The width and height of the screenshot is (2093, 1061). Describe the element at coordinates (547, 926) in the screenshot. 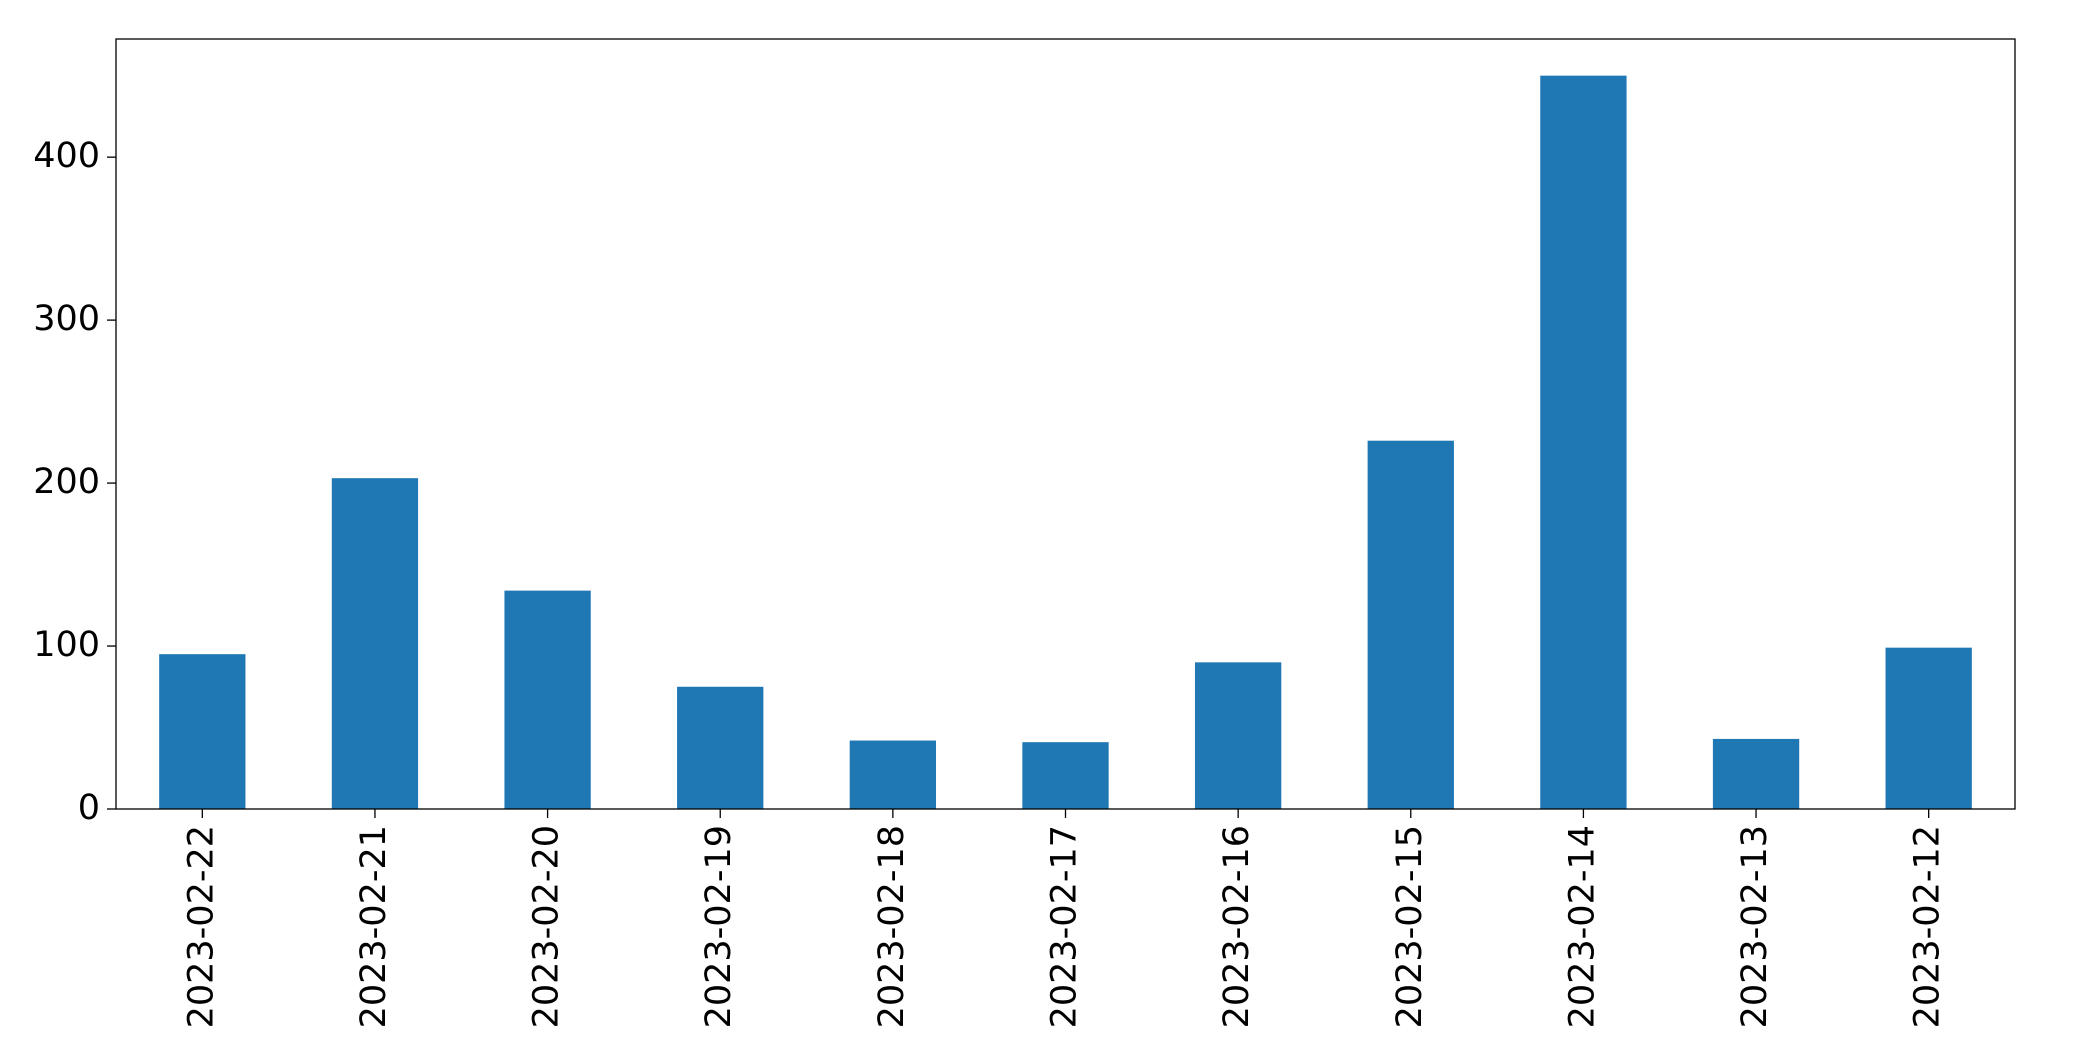

I see `x-tick-label: 2023-02-20` at that location.